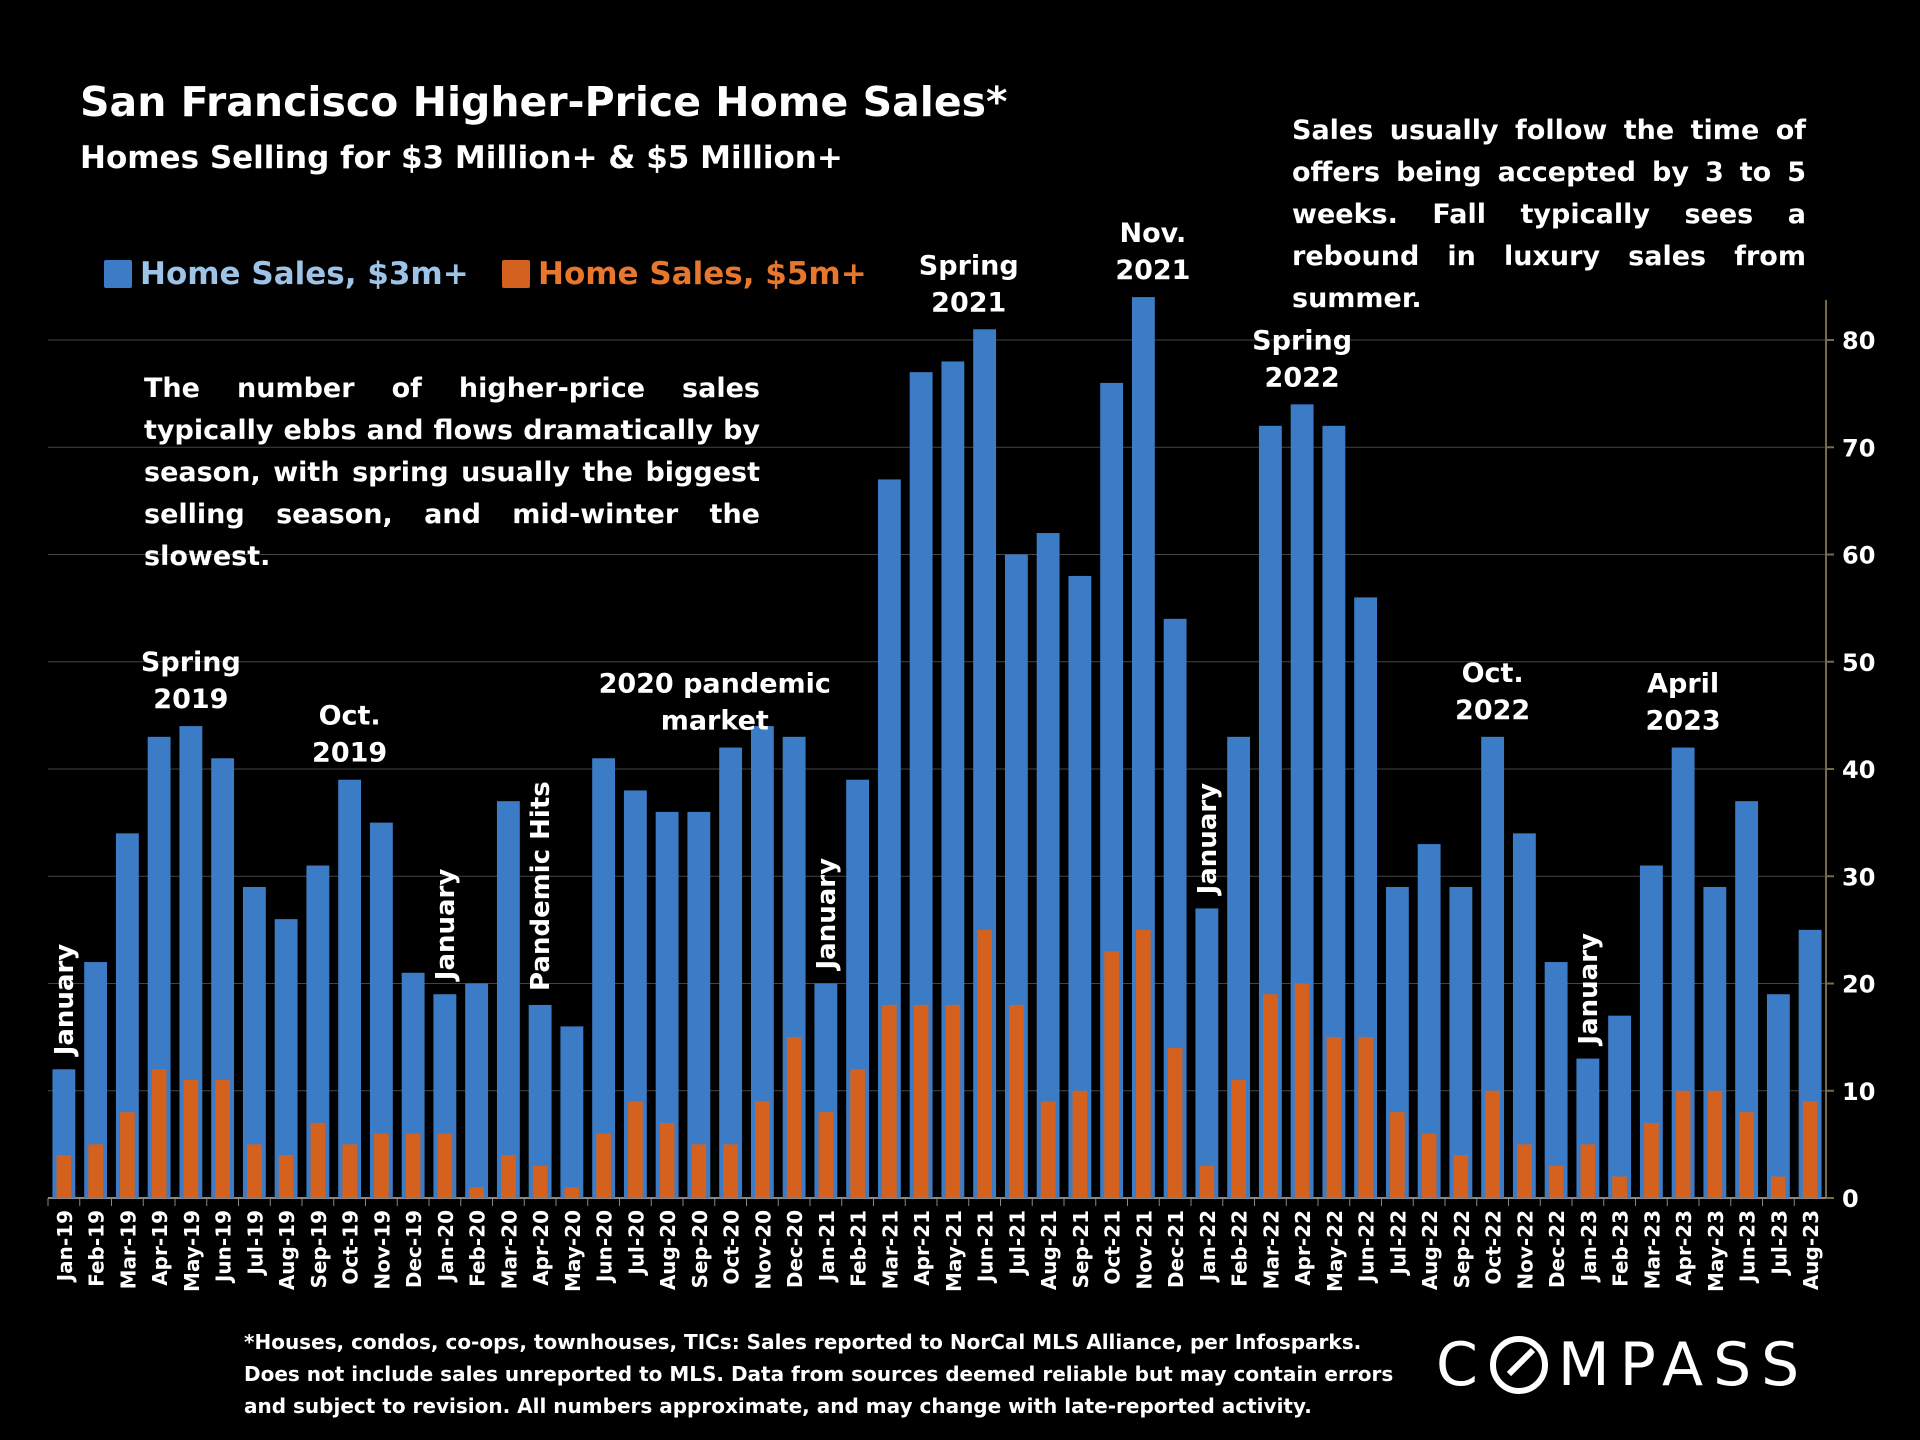  Describe the element at coordinates (1113, 1247) in the screenshot. I see `x-tick-label: Oct-21` at that location.